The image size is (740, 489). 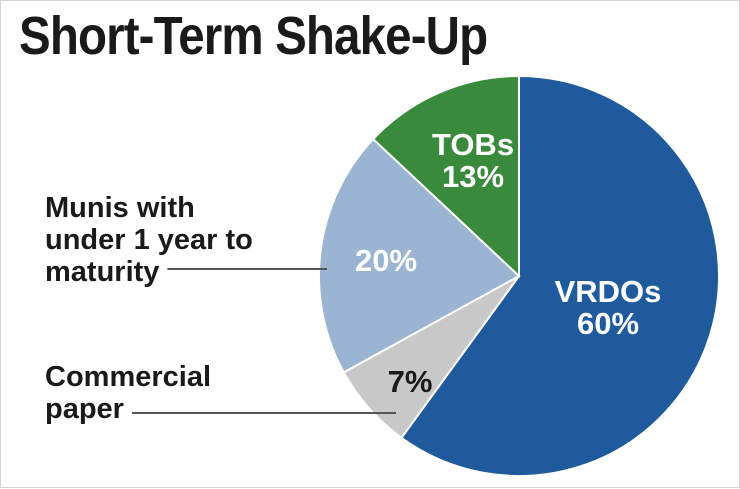 I want to click on pie-slice-munis-with-under-1-year-to-maturity, so click(x=419, y=255).